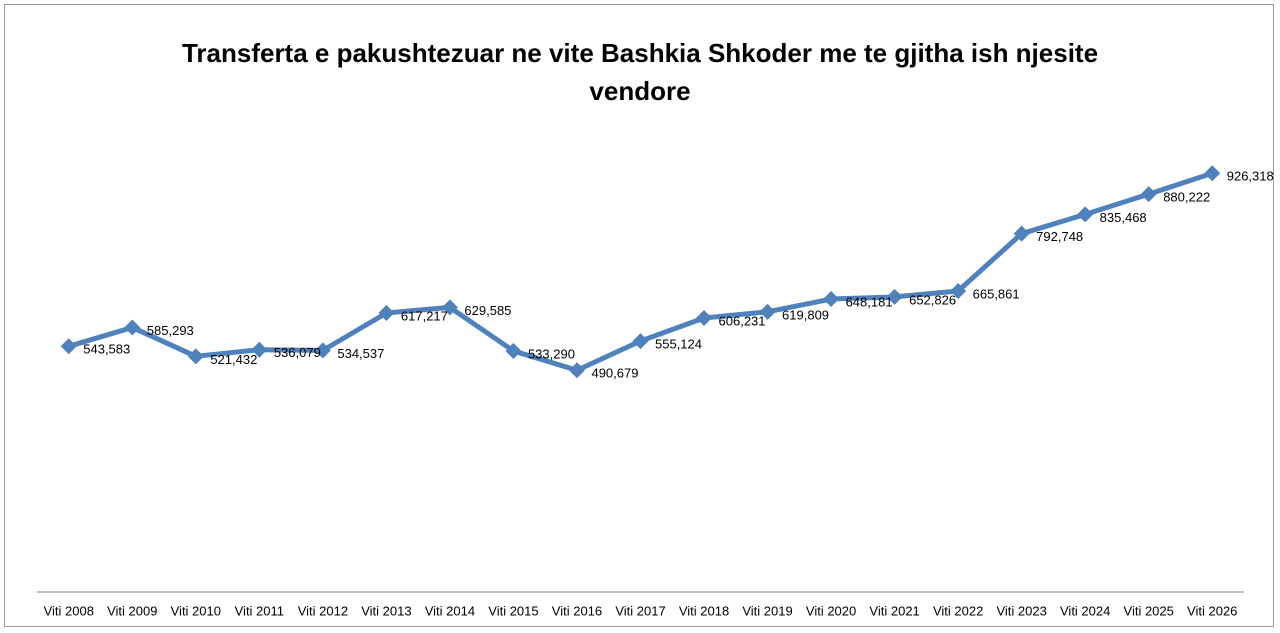 Image resolution: width=1280 pixels, height=633 pixels. What do you see at coordinates (196, 610) in the screenshot?
I see `x-tick-label: Viti 2010` at bounding box center [196, 610].